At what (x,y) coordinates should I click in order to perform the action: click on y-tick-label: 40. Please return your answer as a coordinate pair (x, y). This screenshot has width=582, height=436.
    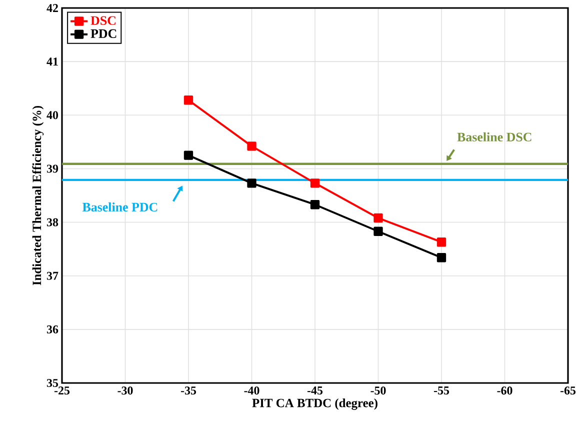
    Looking at the image, I should click on (52, 115).